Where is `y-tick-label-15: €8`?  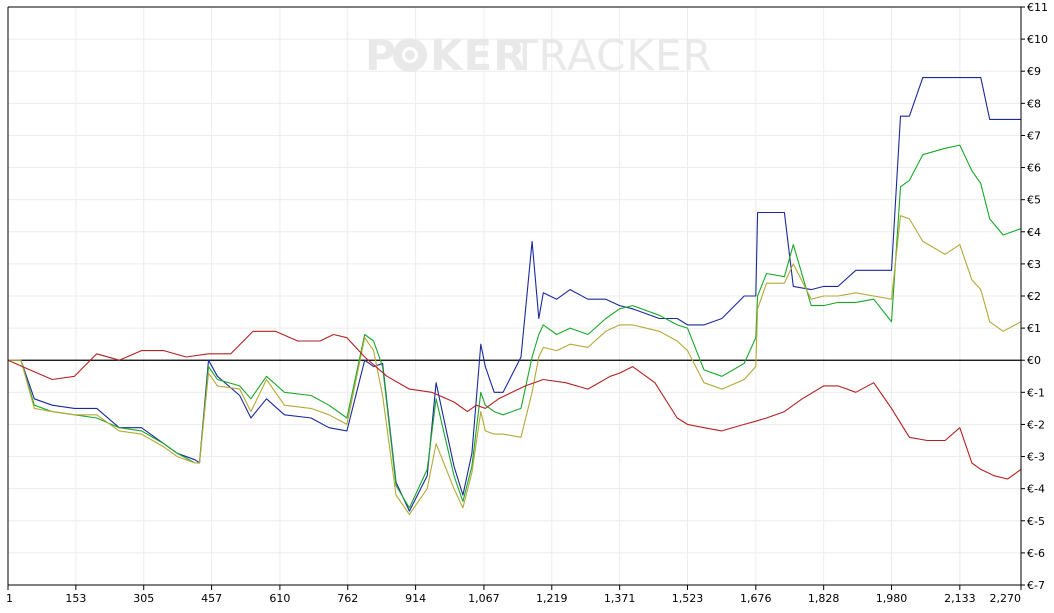
y-tick-label-15: €8 is located at coordinates (1034, 103).